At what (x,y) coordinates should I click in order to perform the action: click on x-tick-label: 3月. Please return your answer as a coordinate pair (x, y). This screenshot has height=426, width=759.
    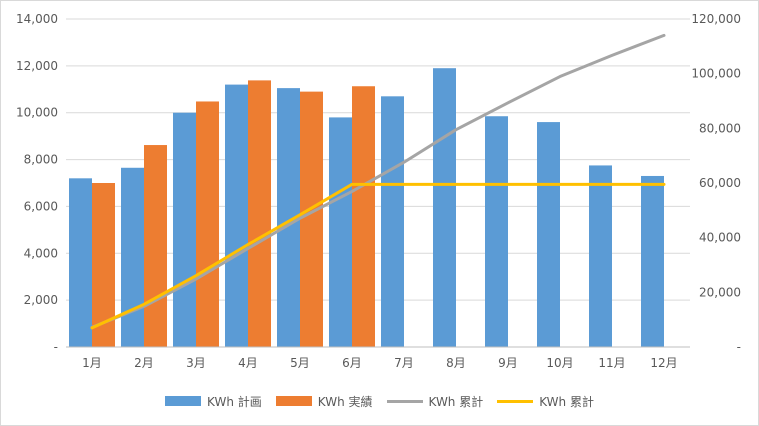
    Looking at the image, I should click on (196, 363).